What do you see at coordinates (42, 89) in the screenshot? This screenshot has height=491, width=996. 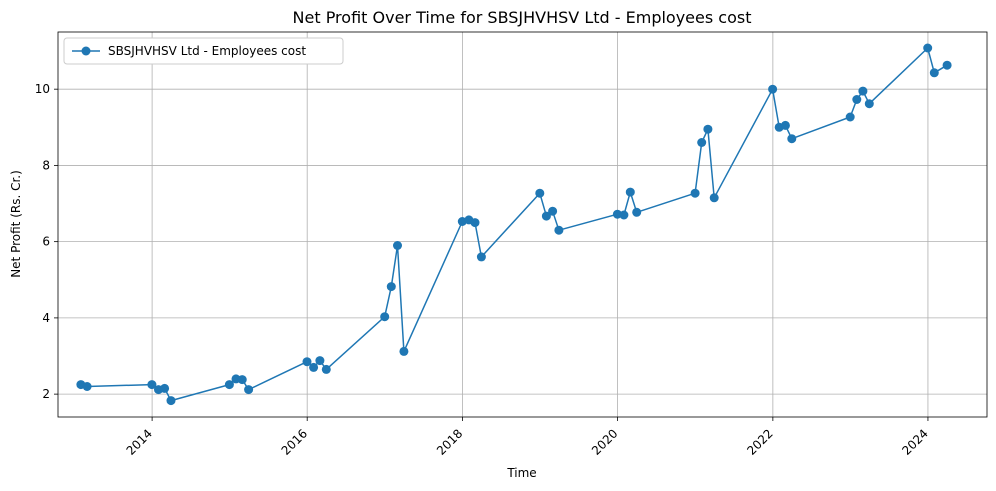 I see `y-tick-label: 10` at bounding box center [42, 89].